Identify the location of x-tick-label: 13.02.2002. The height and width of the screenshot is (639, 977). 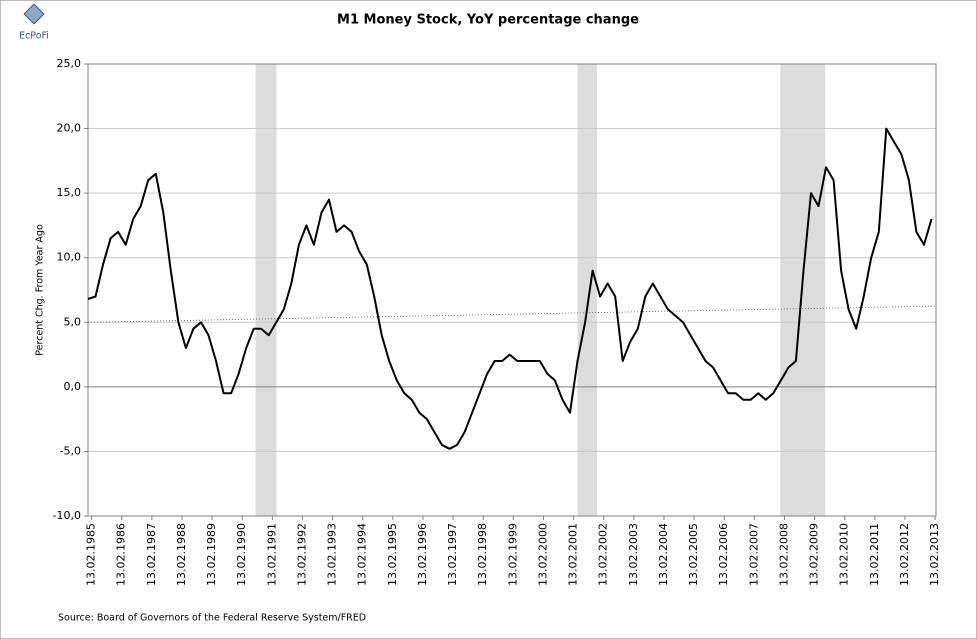
(603, 554).